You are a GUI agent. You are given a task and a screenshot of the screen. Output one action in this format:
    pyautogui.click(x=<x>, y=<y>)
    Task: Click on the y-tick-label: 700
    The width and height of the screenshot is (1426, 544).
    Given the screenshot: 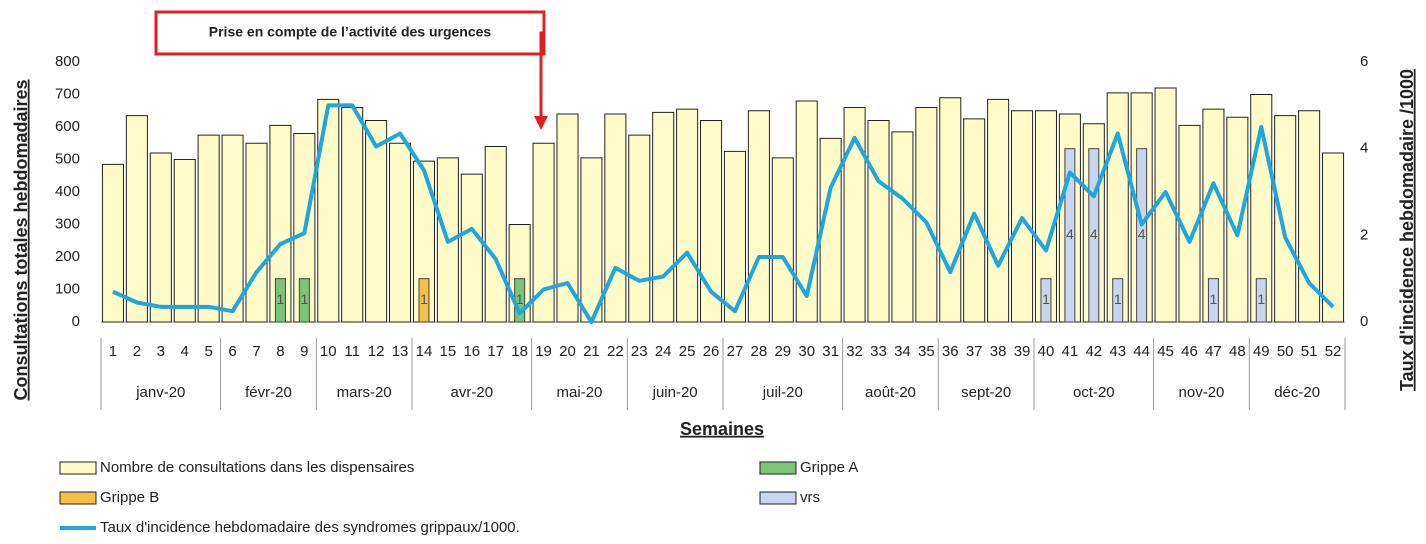 What is the action you would take?
    pyautogui.click(x=67, y=93)
    